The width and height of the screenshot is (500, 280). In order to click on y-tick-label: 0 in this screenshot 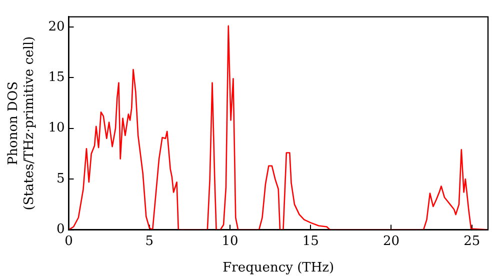, I will do `click(60, 230)`.